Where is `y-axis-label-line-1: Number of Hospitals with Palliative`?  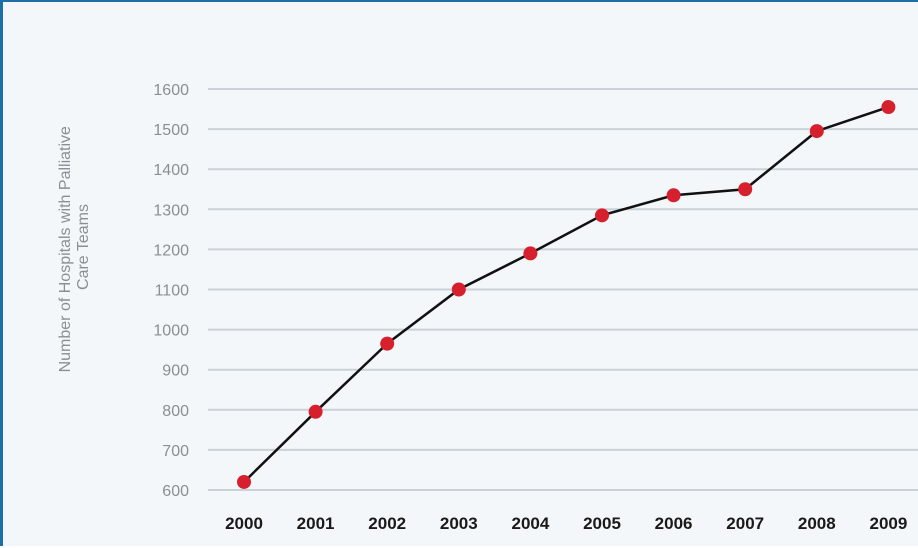 y-axis-label-line-1: Number of Hospitals with Palliative is located at coordinates (65, 249).